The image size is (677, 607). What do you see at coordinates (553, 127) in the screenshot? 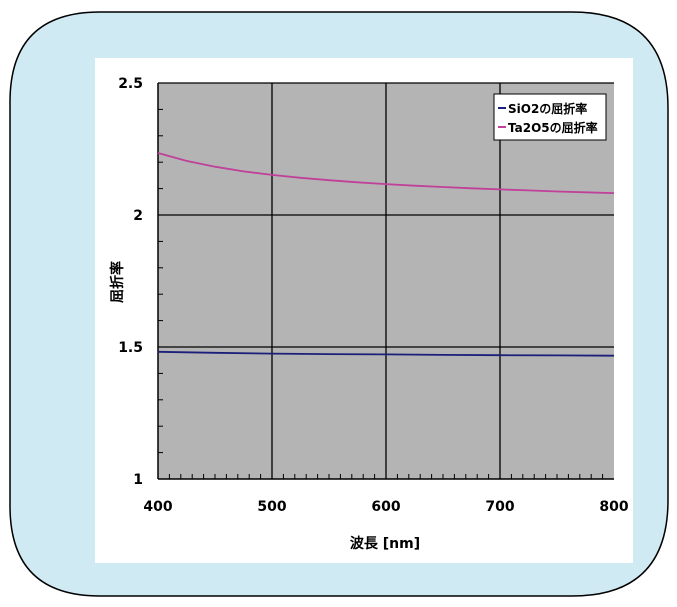
I see `legend-label: Ta2O5の屈折率` at bounding box center [553, 127].